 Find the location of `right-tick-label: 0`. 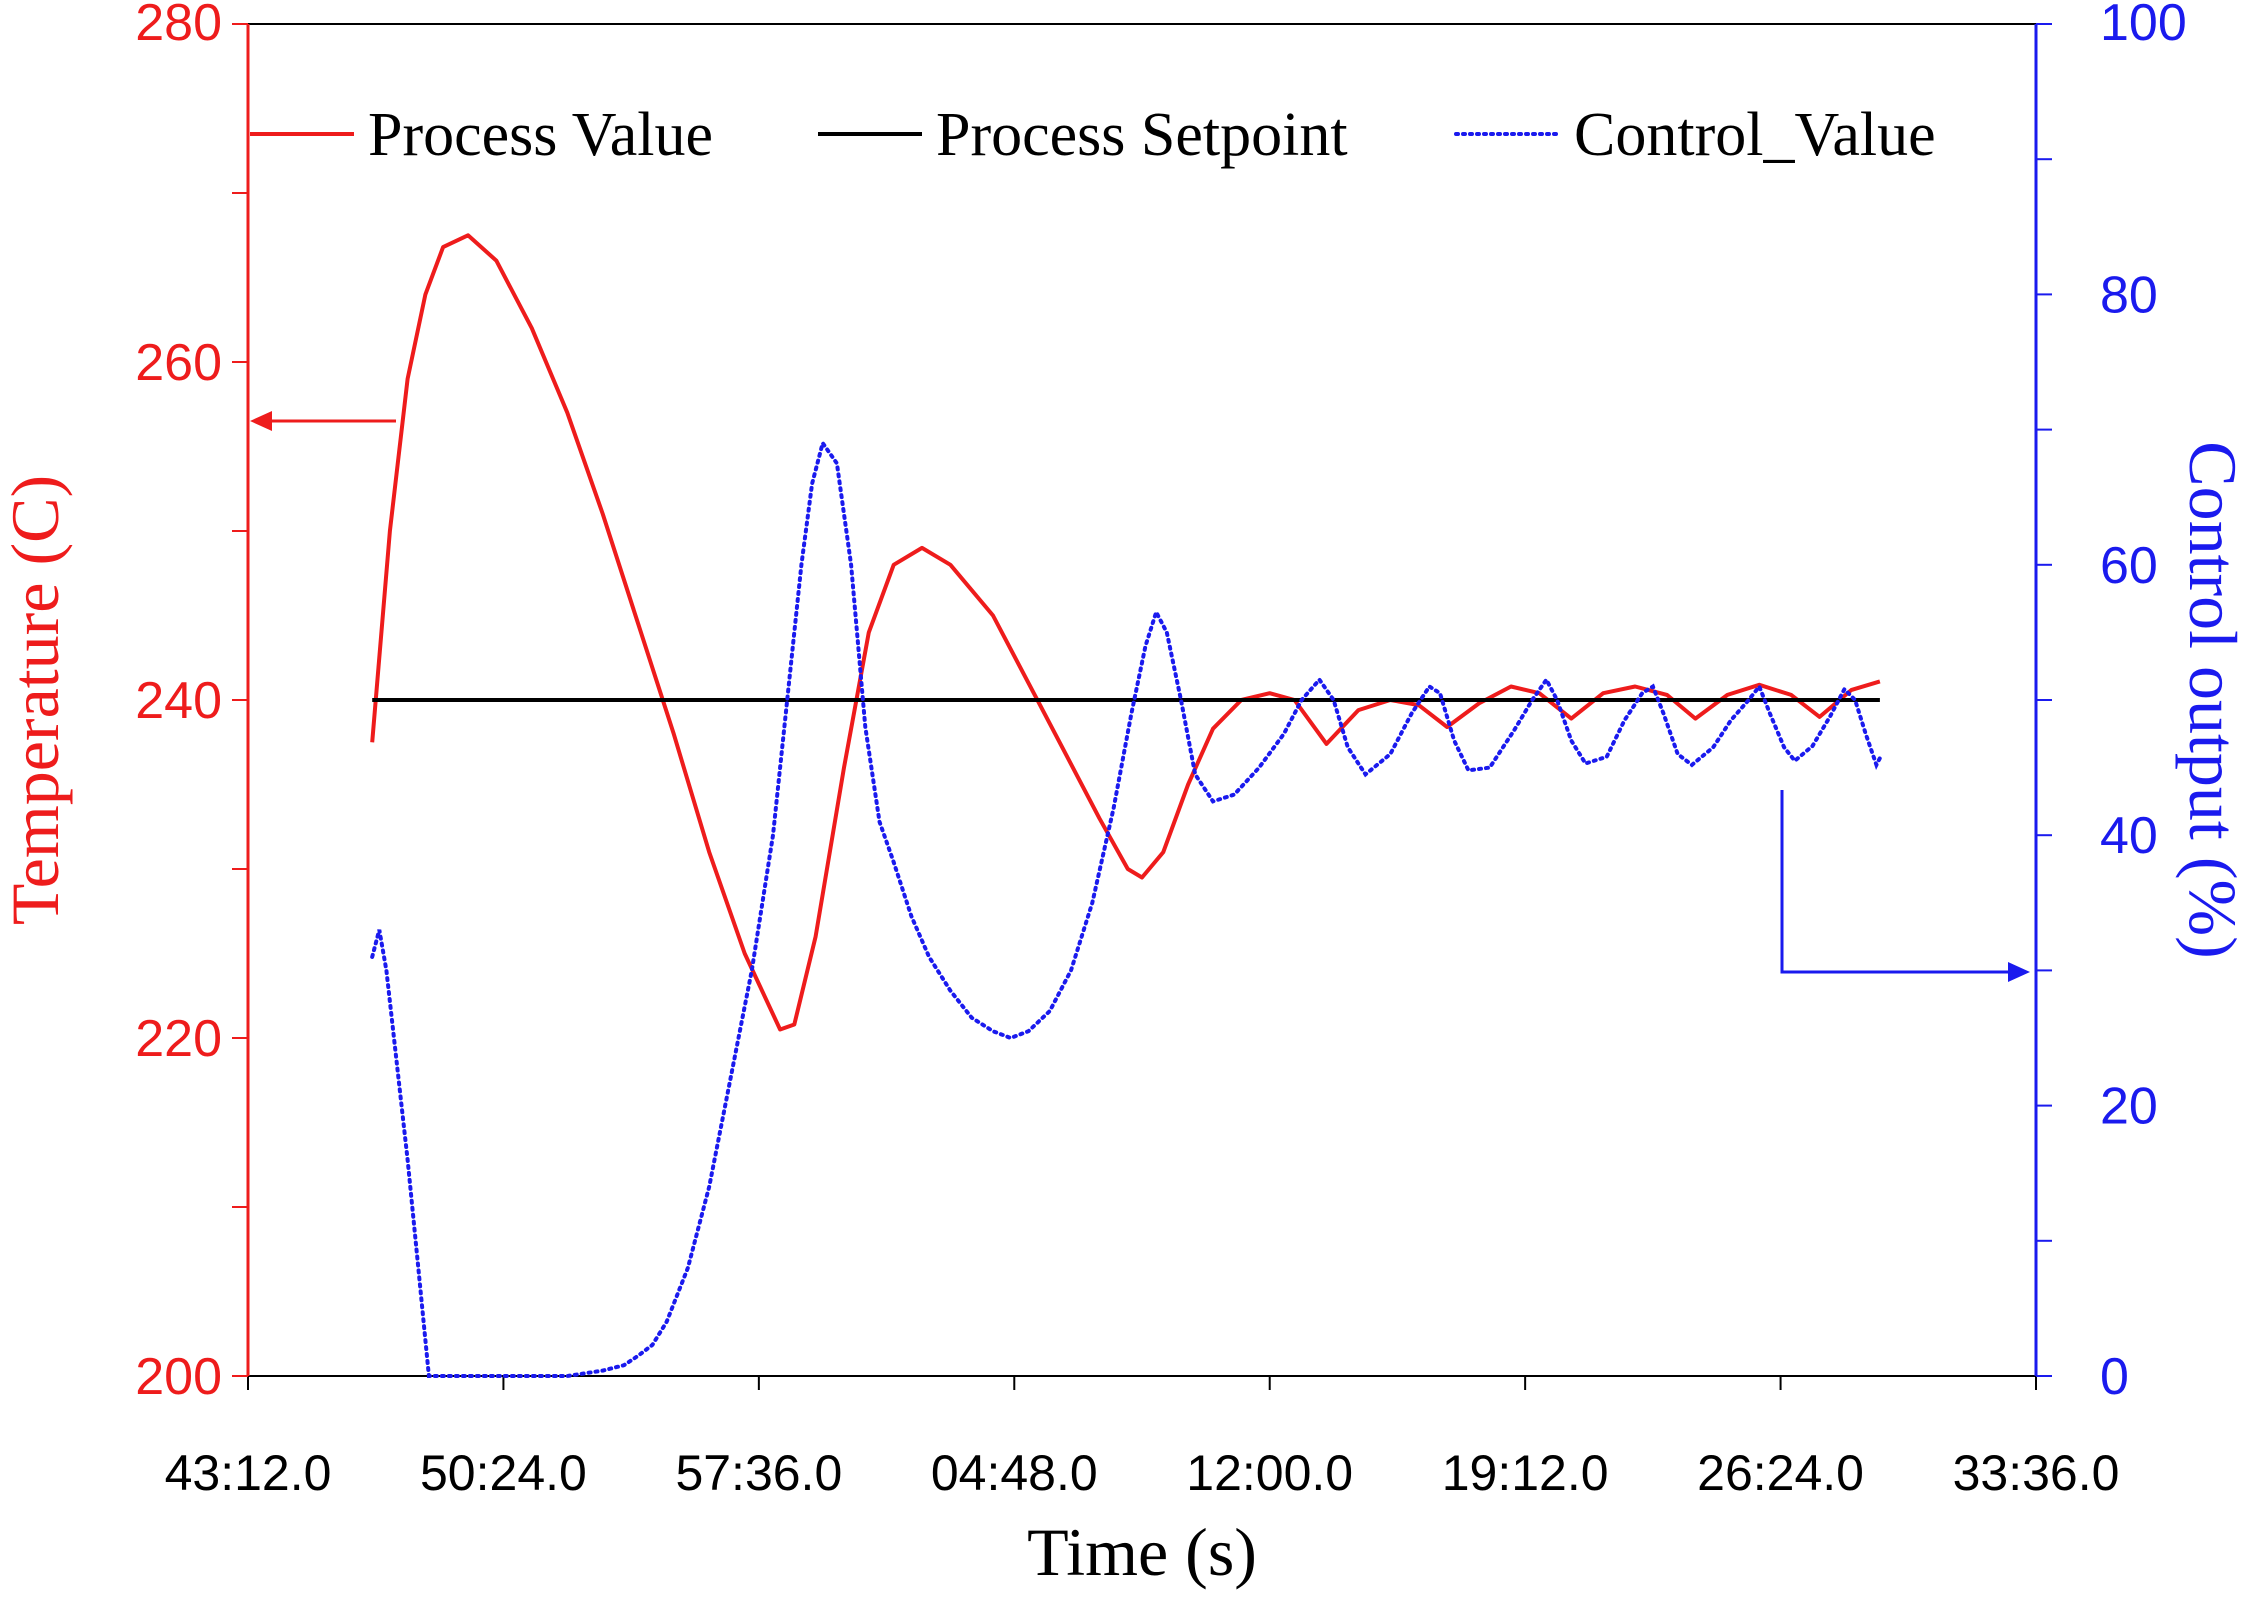

right-tick-label: 0 is located at coordinates (2114, 1377).